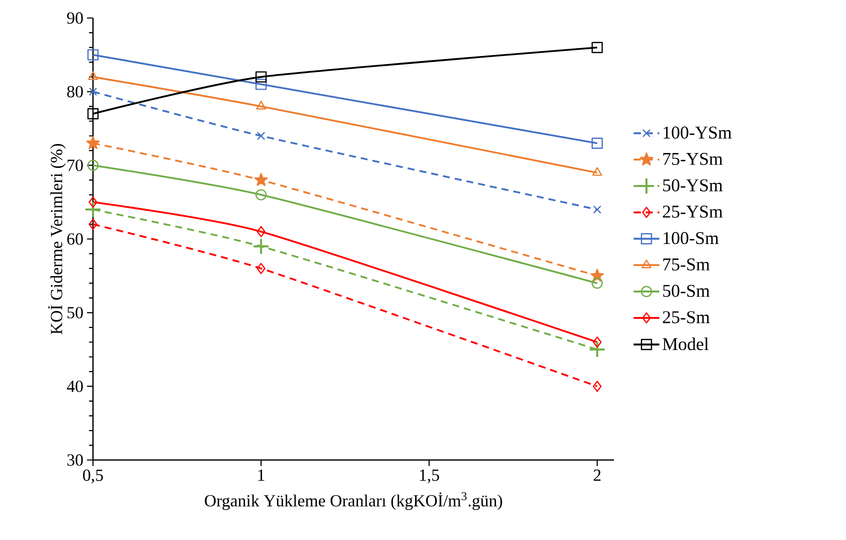  What do you see at coordinates (57, 239) in the screenshot?
I see `y-axis-title: KOİ Giderme Verimleri (%)` at bounding box center [57, 239].